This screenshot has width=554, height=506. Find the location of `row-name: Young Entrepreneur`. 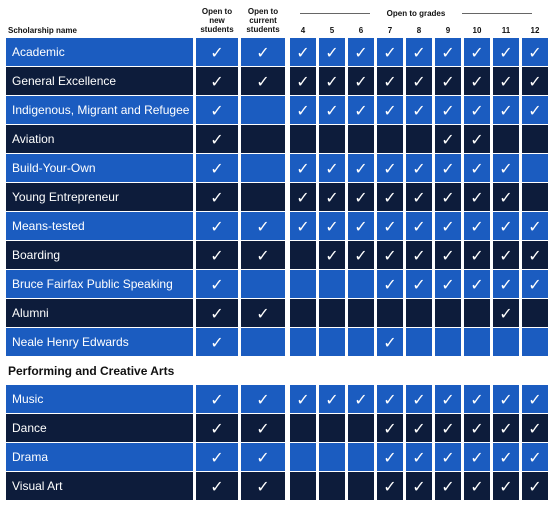

row-name: Young Entrepreneur is located at coordinates (99, 197).